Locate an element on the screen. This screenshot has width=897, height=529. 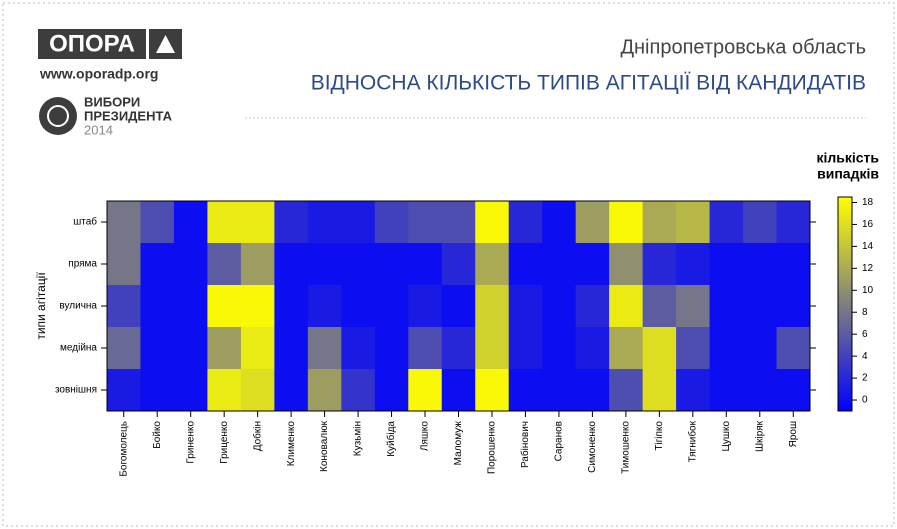
x-tick-label: Маломуж is located at coordinates (458, 443).